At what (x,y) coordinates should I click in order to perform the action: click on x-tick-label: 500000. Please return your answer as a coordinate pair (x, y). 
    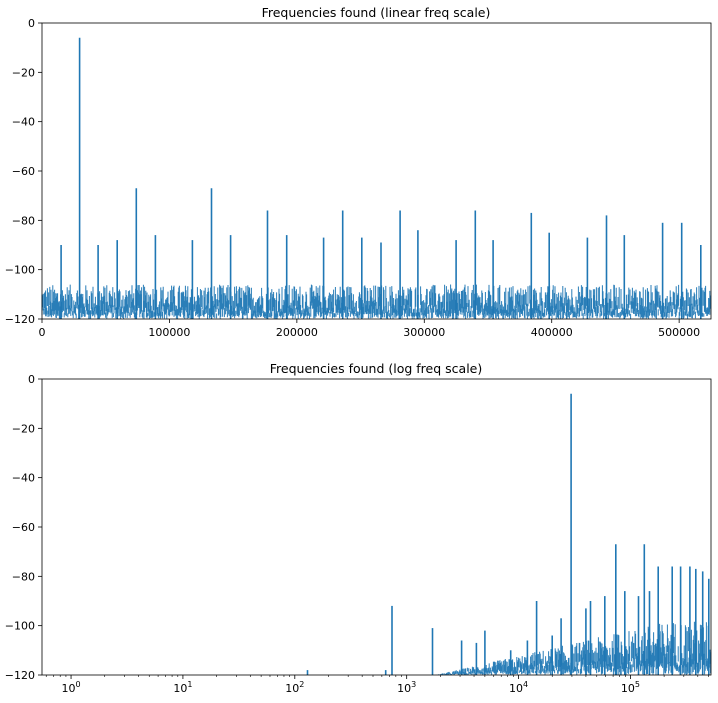
    Looking at the image, I should click on (679, 332).